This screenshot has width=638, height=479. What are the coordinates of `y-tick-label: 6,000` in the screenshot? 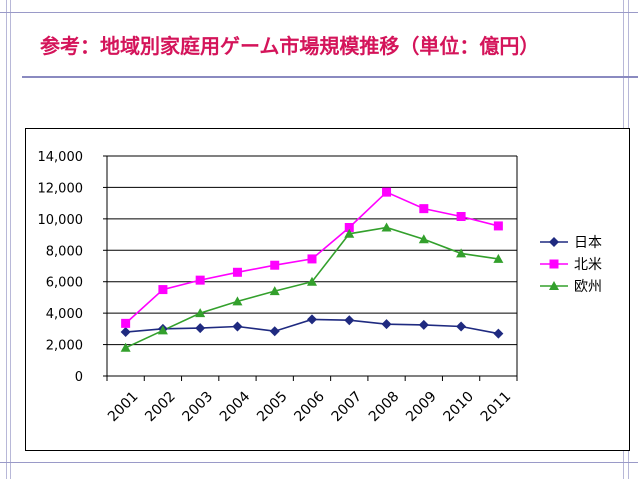 It's located at (64, 283).